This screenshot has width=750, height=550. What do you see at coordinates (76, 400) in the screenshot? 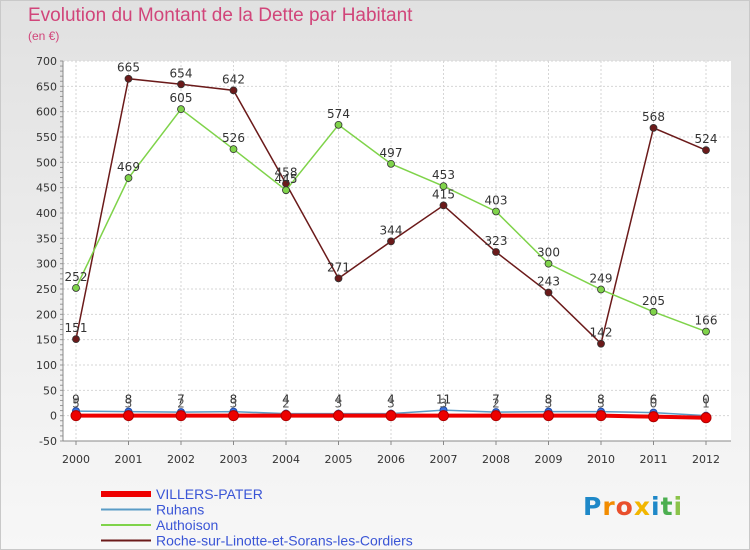
I see `data-label: 9` at bounding box center [76, 400].